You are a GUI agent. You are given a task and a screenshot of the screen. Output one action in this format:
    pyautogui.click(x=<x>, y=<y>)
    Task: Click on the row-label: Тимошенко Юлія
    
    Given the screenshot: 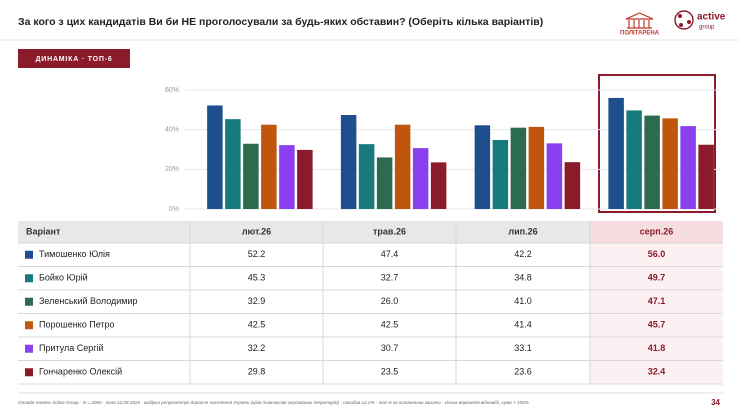 What is the action you would take?
    pyautogui.click(x=74, y=254)
    